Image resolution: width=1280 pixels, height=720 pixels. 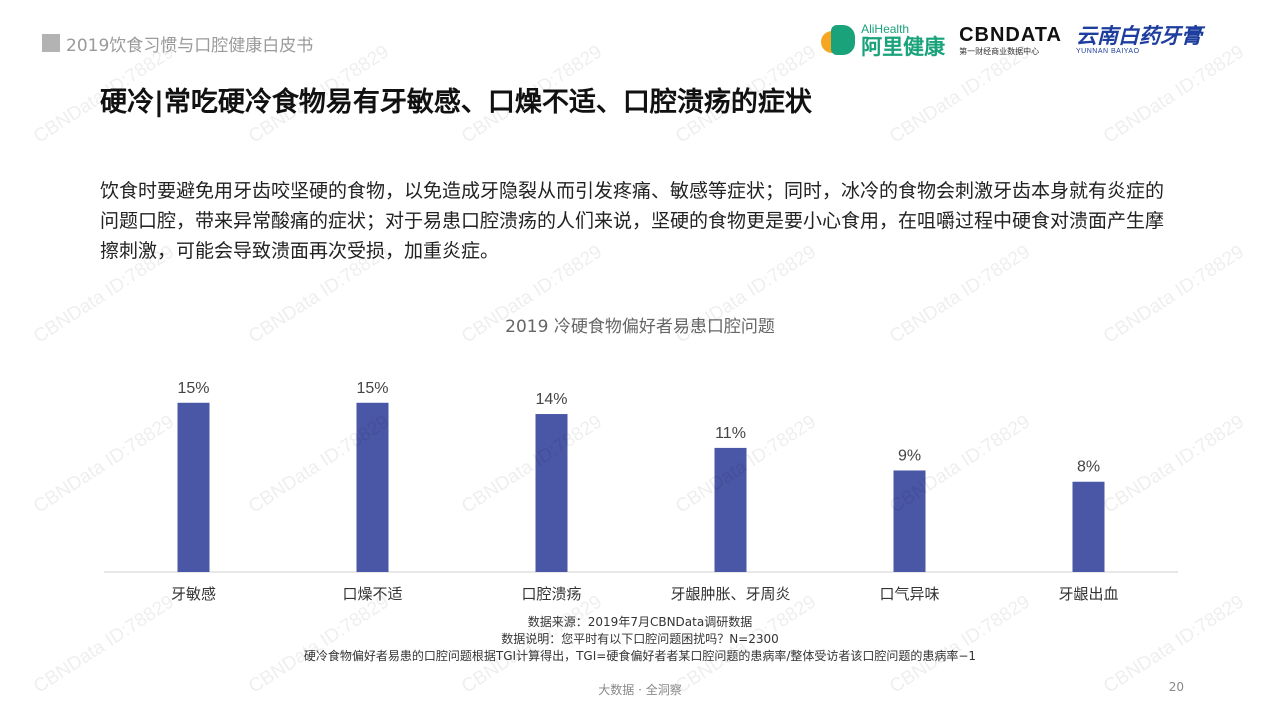 What do you see at coordinates (903, 46) in the screenshot?
I see `alihealth-logo-cn: 阿里健康` at bounding box center [903, 46].